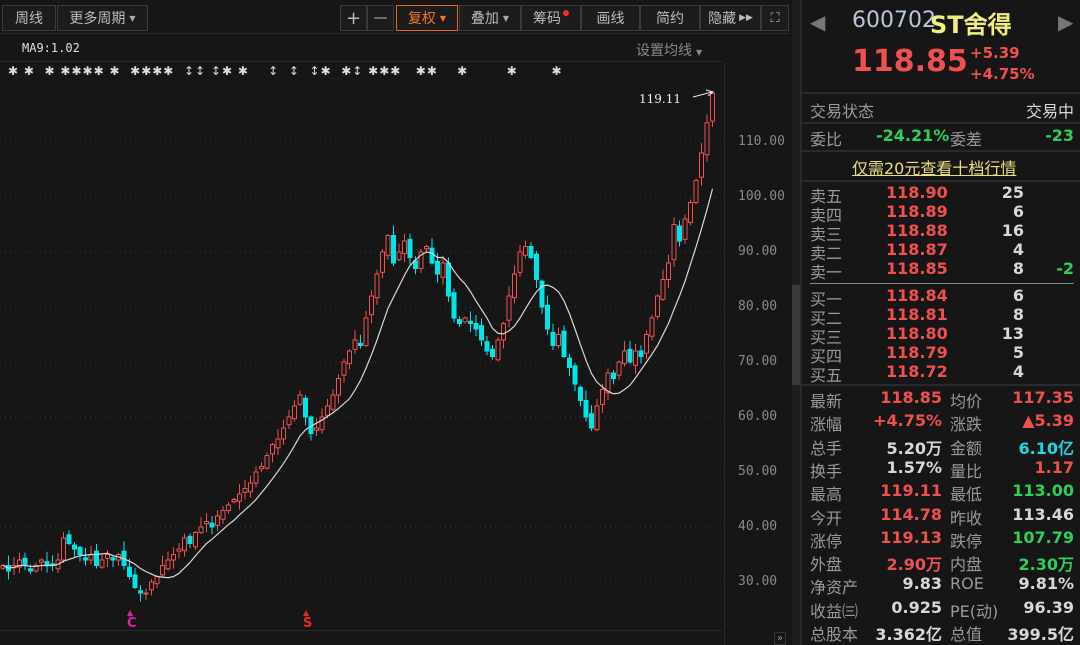 The image size is (1080, 645). I want to click on zoom-in-button: +, so click(353, 18).